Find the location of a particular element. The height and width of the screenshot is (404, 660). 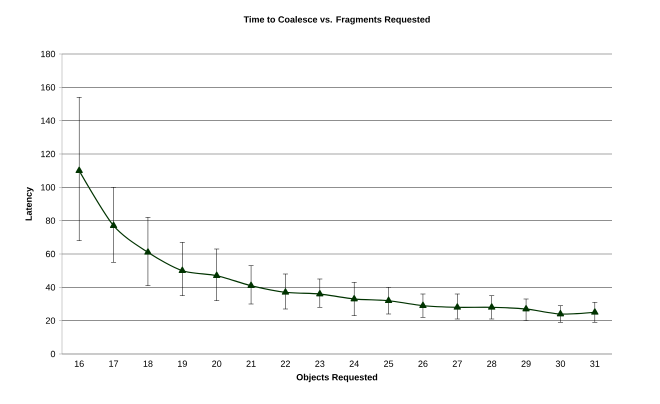

y-tick-label: 180 is located at coordinates (48, 54).